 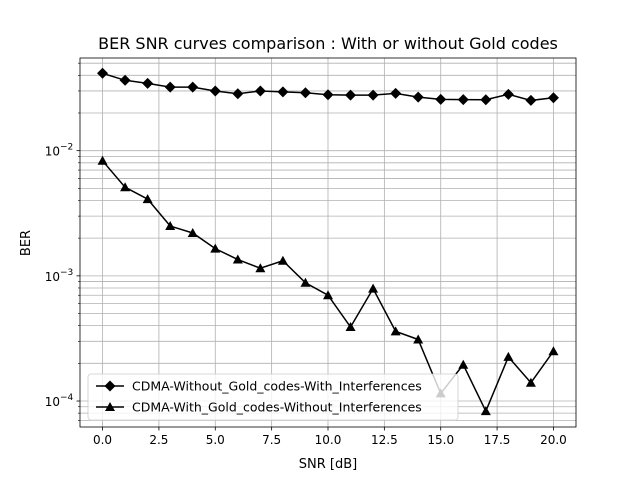 I want to click on x-tick-label: 2.5, so click(x=158, y=440).